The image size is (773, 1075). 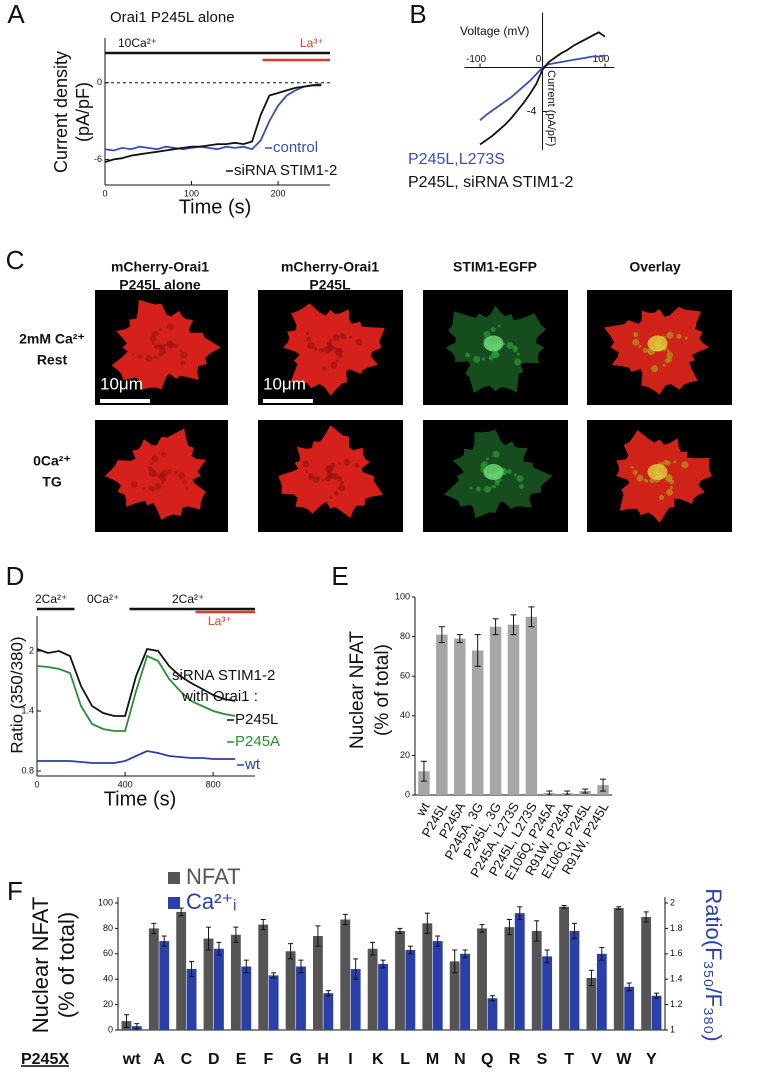 What do you see at coordinates (405, 715) in the screenshot?
I see `y-tick-label: 40` at bounding box center [405, 715].